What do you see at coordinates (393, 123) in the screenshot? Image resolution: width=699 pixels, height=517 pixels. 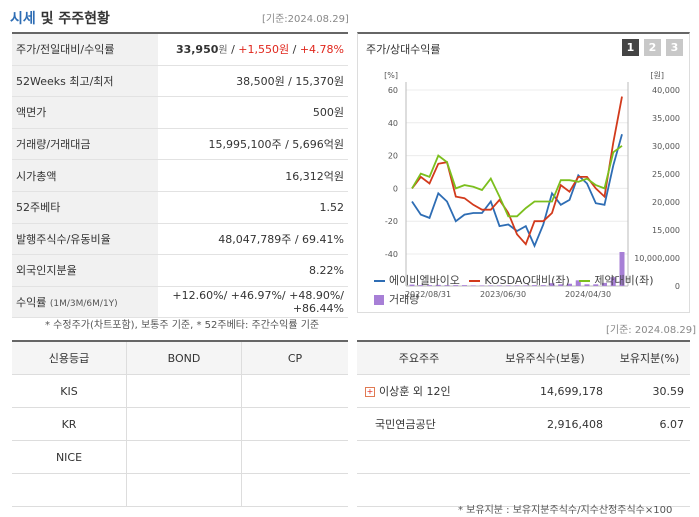 I see `y-left-tick-label: 40` at bounding box center [393, 123].